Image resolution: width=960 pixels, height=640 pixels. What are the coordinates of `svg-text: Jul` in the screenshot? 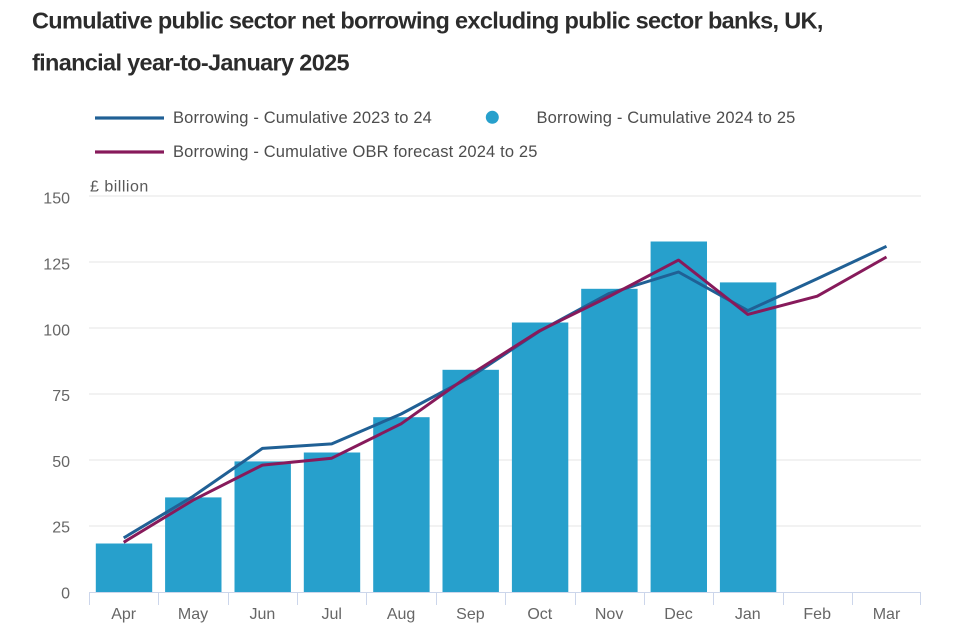 It's located at (331, 614).